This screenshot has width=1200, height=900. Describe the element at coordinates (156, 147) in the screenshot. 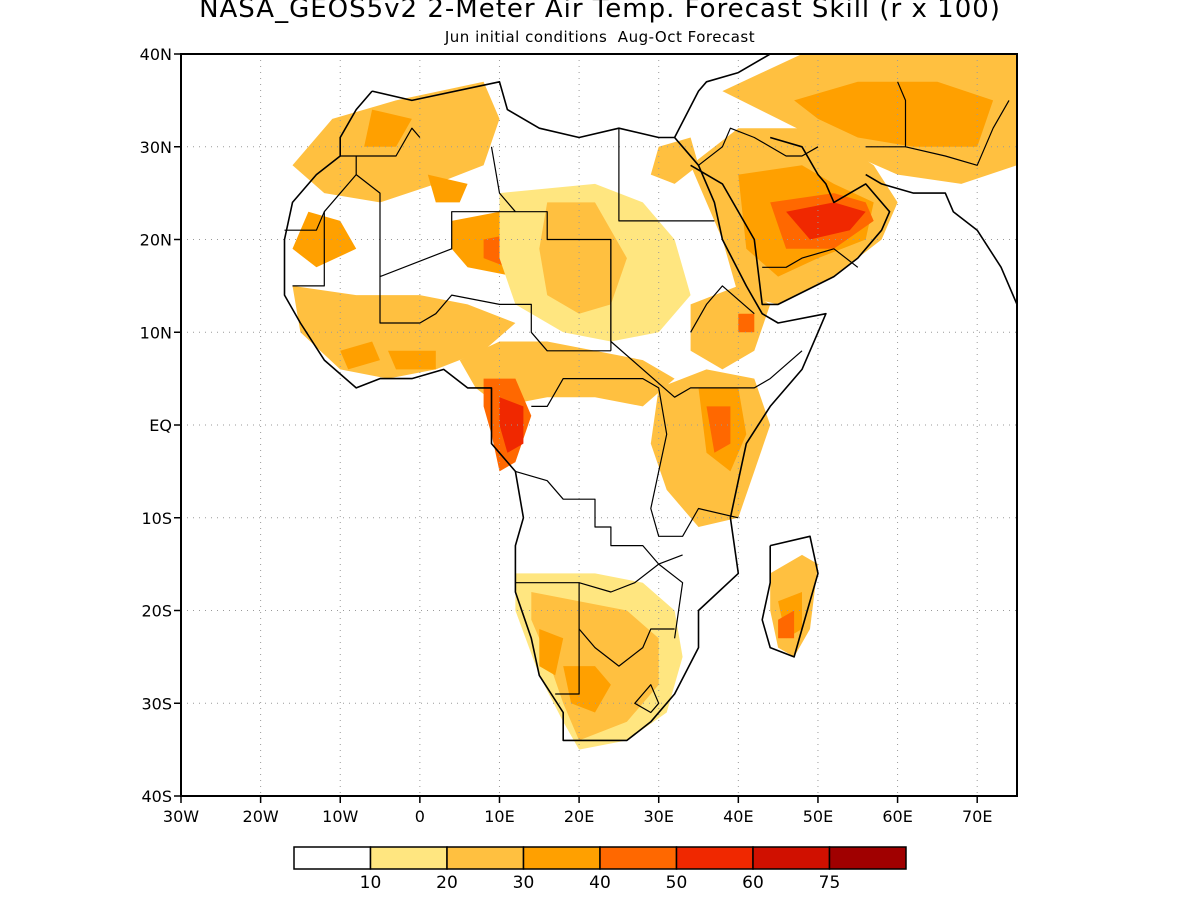

I see `y-tick-label: 30N` at that location.